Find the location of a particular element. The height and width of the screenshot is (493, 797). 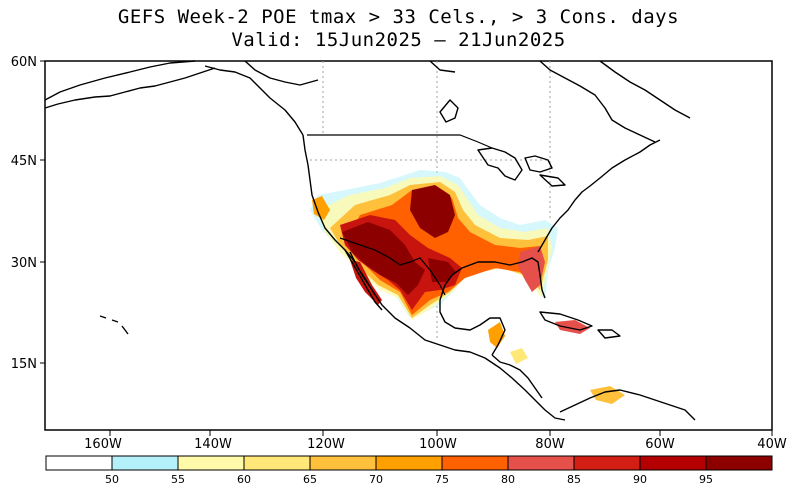

shade-95-gulf is located at coordinates (442, 270).